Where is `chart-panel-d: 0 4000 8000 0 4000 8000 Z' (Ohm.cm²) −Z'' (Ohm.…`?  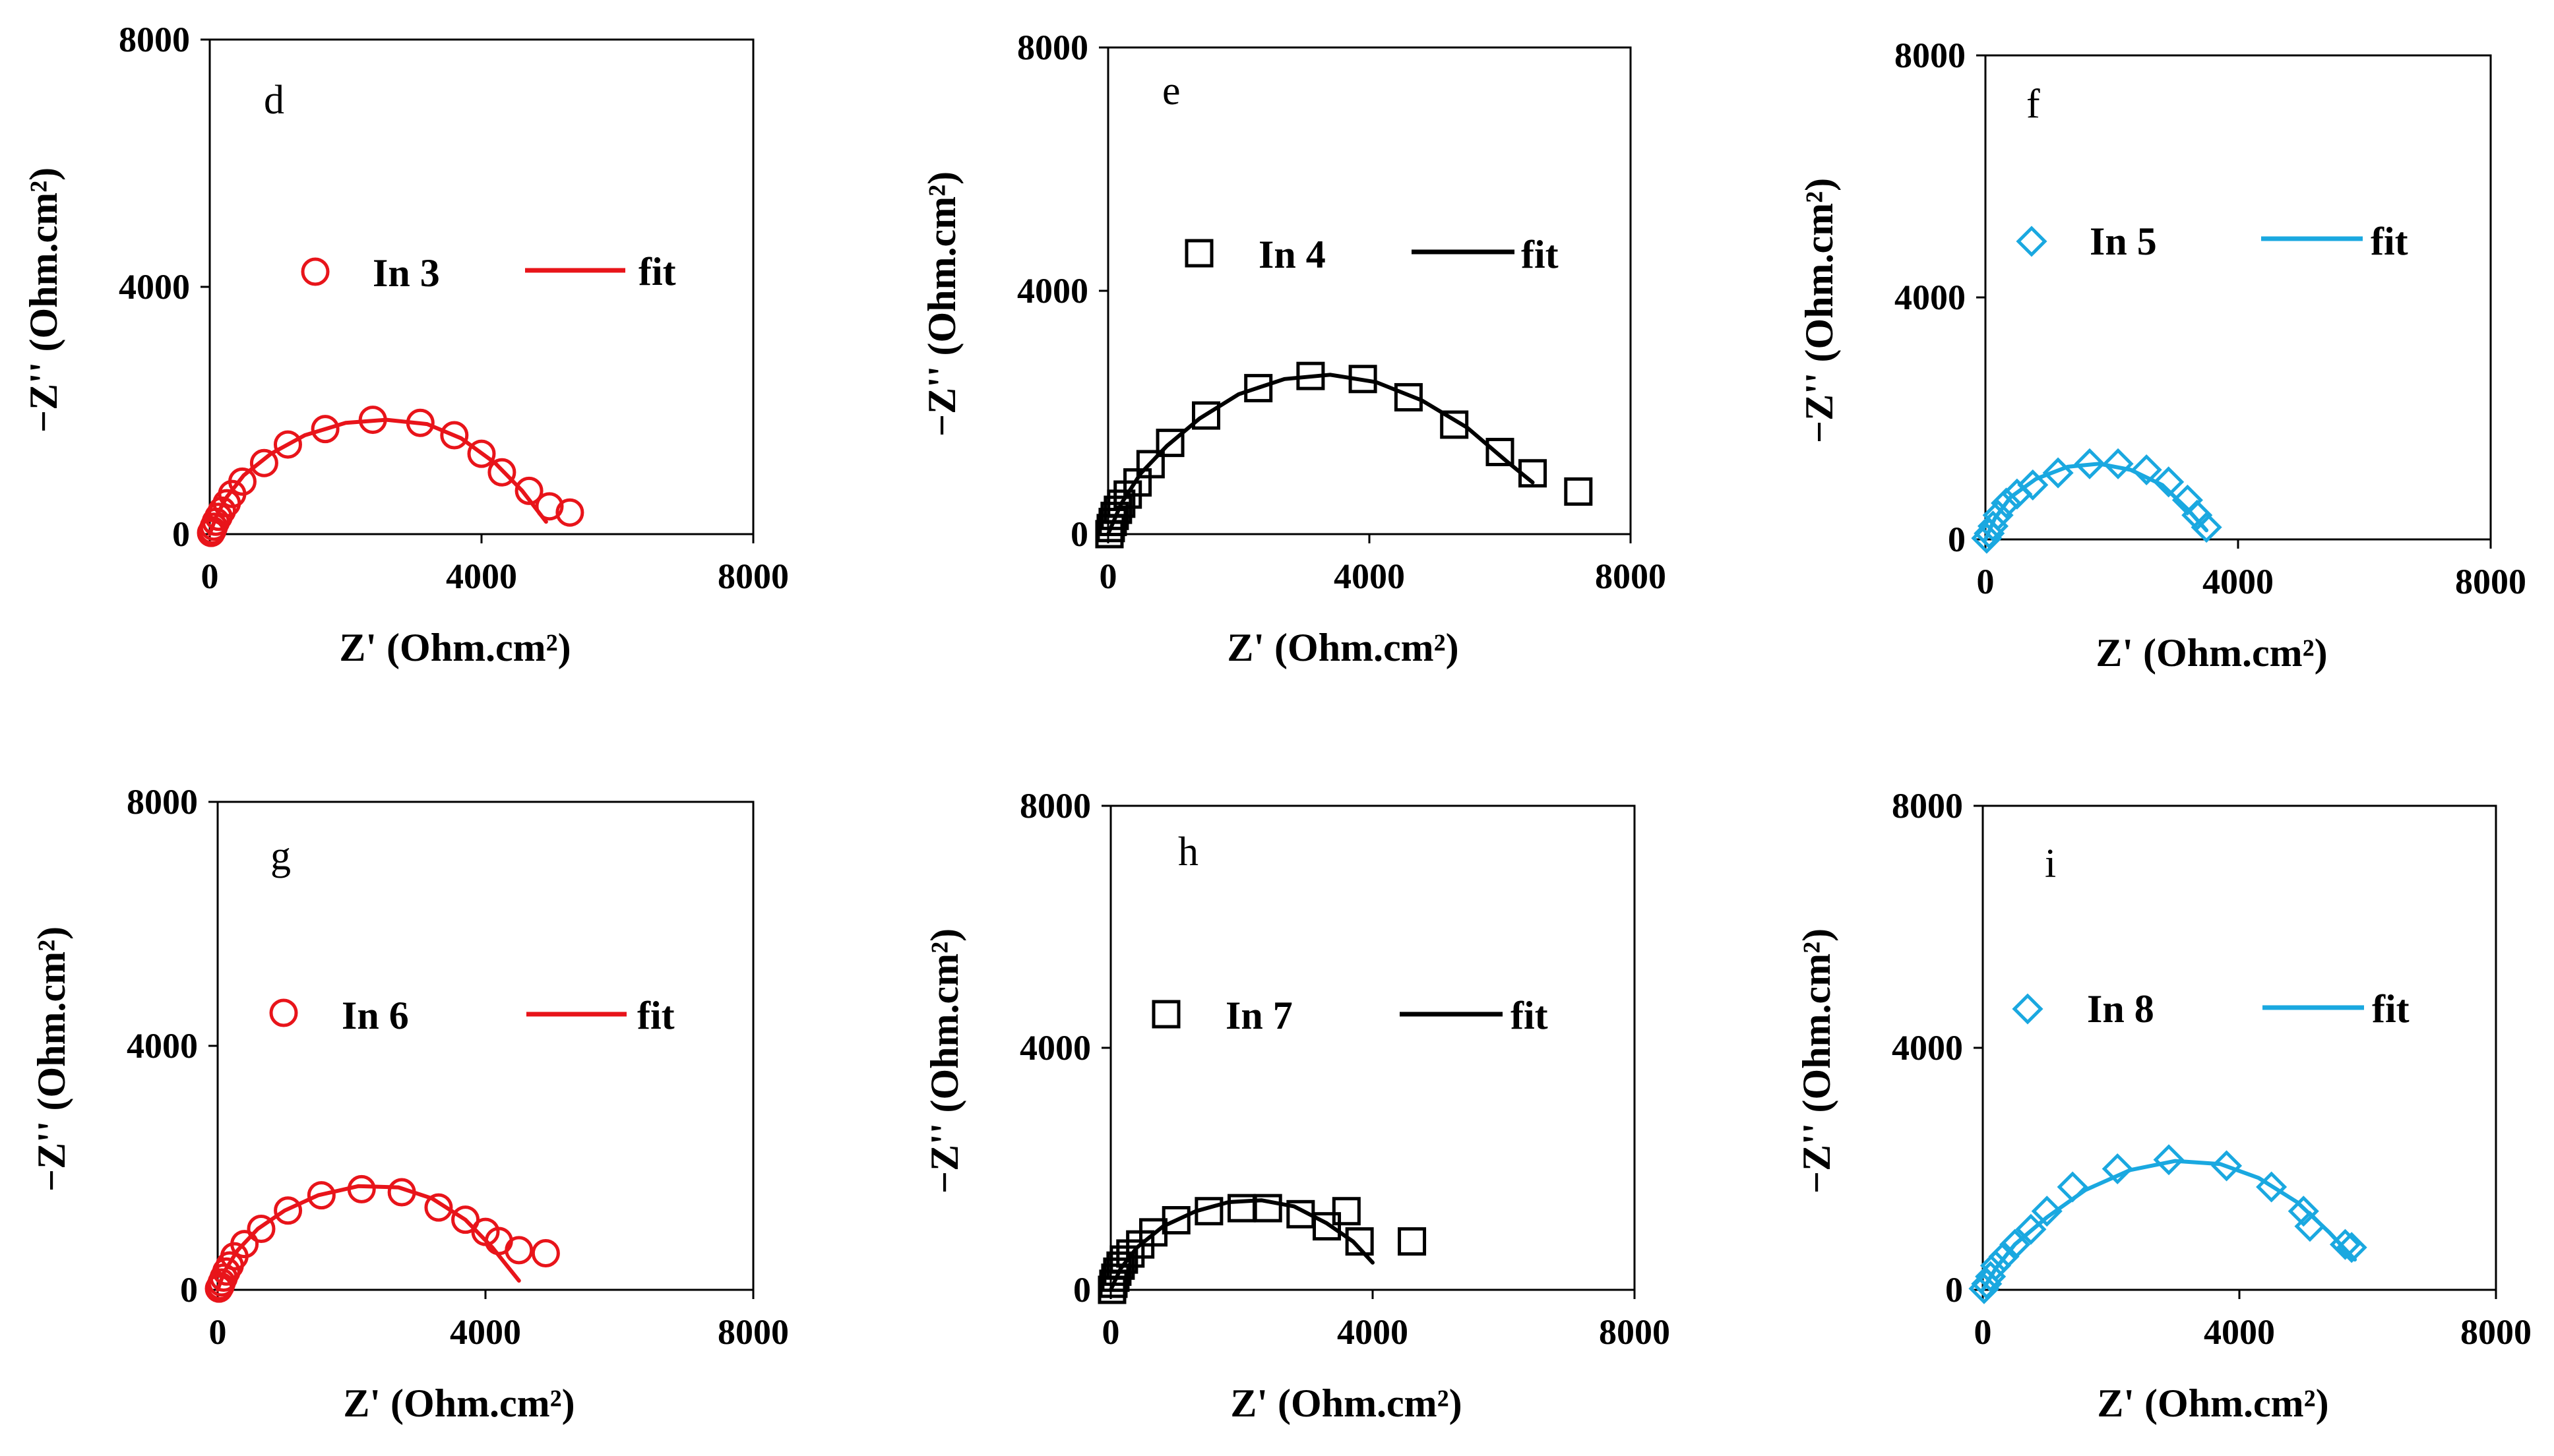
chart-panel-d: 0 4000 8000 0 4000 8000 Z' (Ohm.cm²) −Z'' (Ohm.… is located at coordinates (405, 345).